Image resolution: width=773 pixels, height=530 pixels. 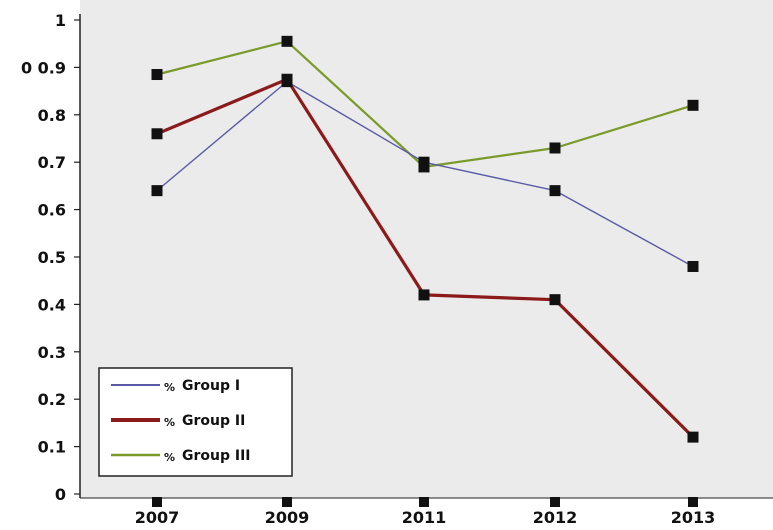 What do you see at coordinates (43, 67) in the screenshot?
I see `y-tick-label: 0 0.9` at bounding box center [43, 67].